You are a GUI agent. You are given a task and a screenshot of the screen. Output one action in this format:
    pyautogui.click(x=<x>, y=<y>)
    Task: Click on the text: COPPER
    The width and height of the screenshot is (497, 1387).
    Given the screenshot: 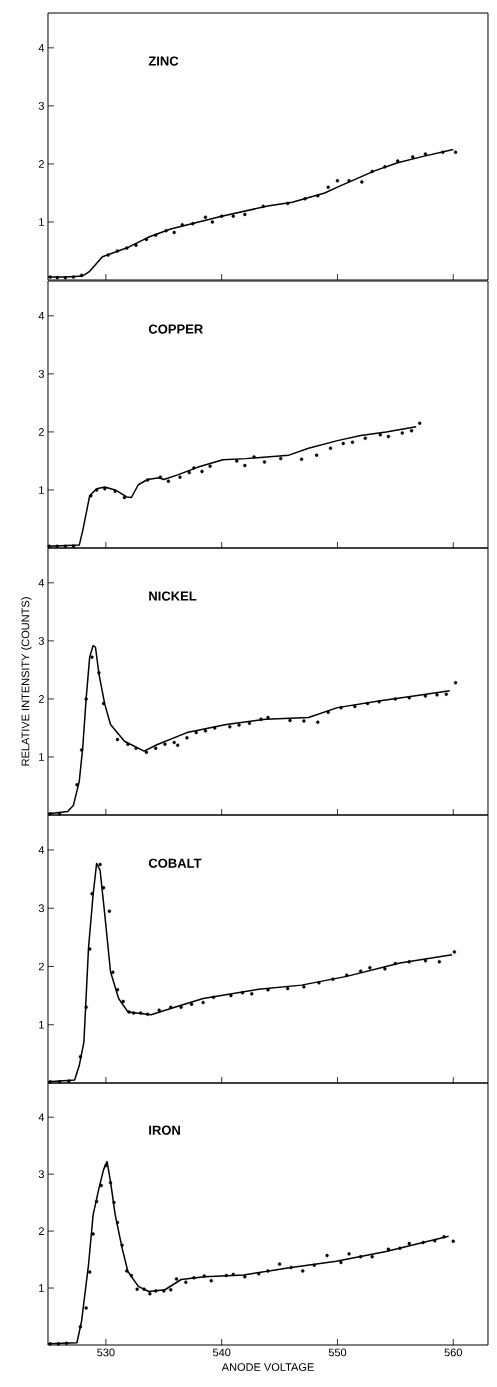 What is the action you would take?
    pyautogui.click(x=175, y=329)
    